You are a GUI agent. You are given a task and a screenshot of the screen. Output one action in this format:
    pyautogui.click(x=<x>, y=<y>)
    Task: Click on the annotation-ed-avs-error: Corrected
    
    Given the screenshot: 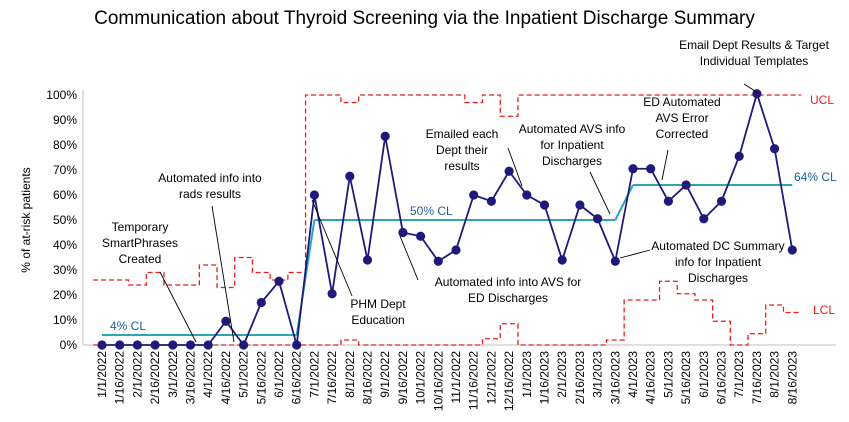 What is the action you would take?
    pyautogui.click(x=682, y=134)
    